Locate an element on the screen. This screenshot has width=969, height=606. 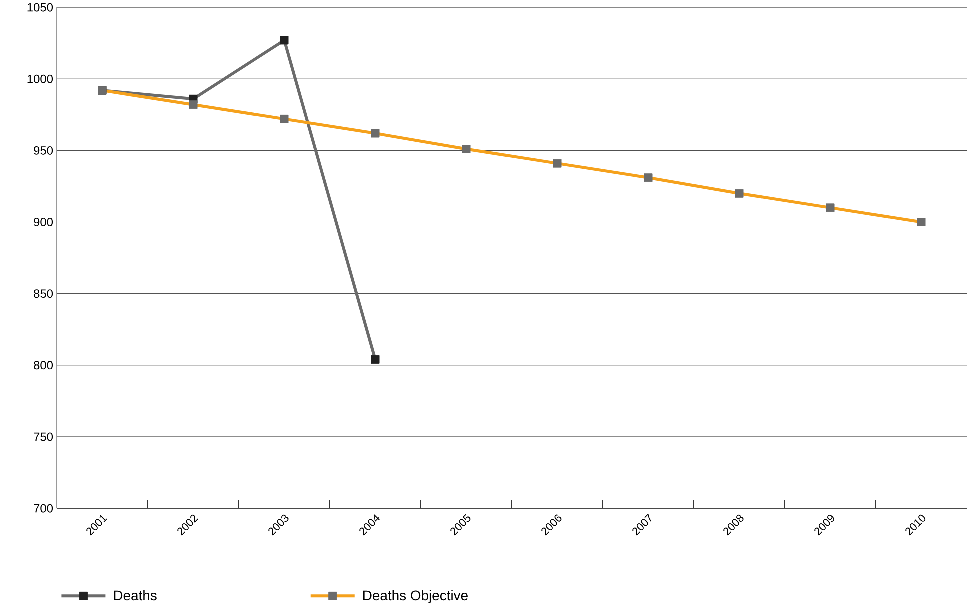
y-tick-label: 950 is located at coordinates (44, 150).